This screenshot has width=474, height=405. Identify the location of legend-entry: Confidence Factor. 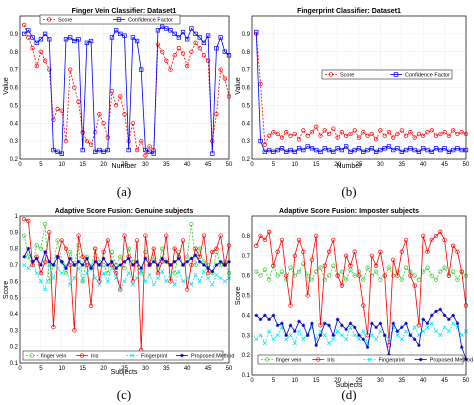
(427, 76).